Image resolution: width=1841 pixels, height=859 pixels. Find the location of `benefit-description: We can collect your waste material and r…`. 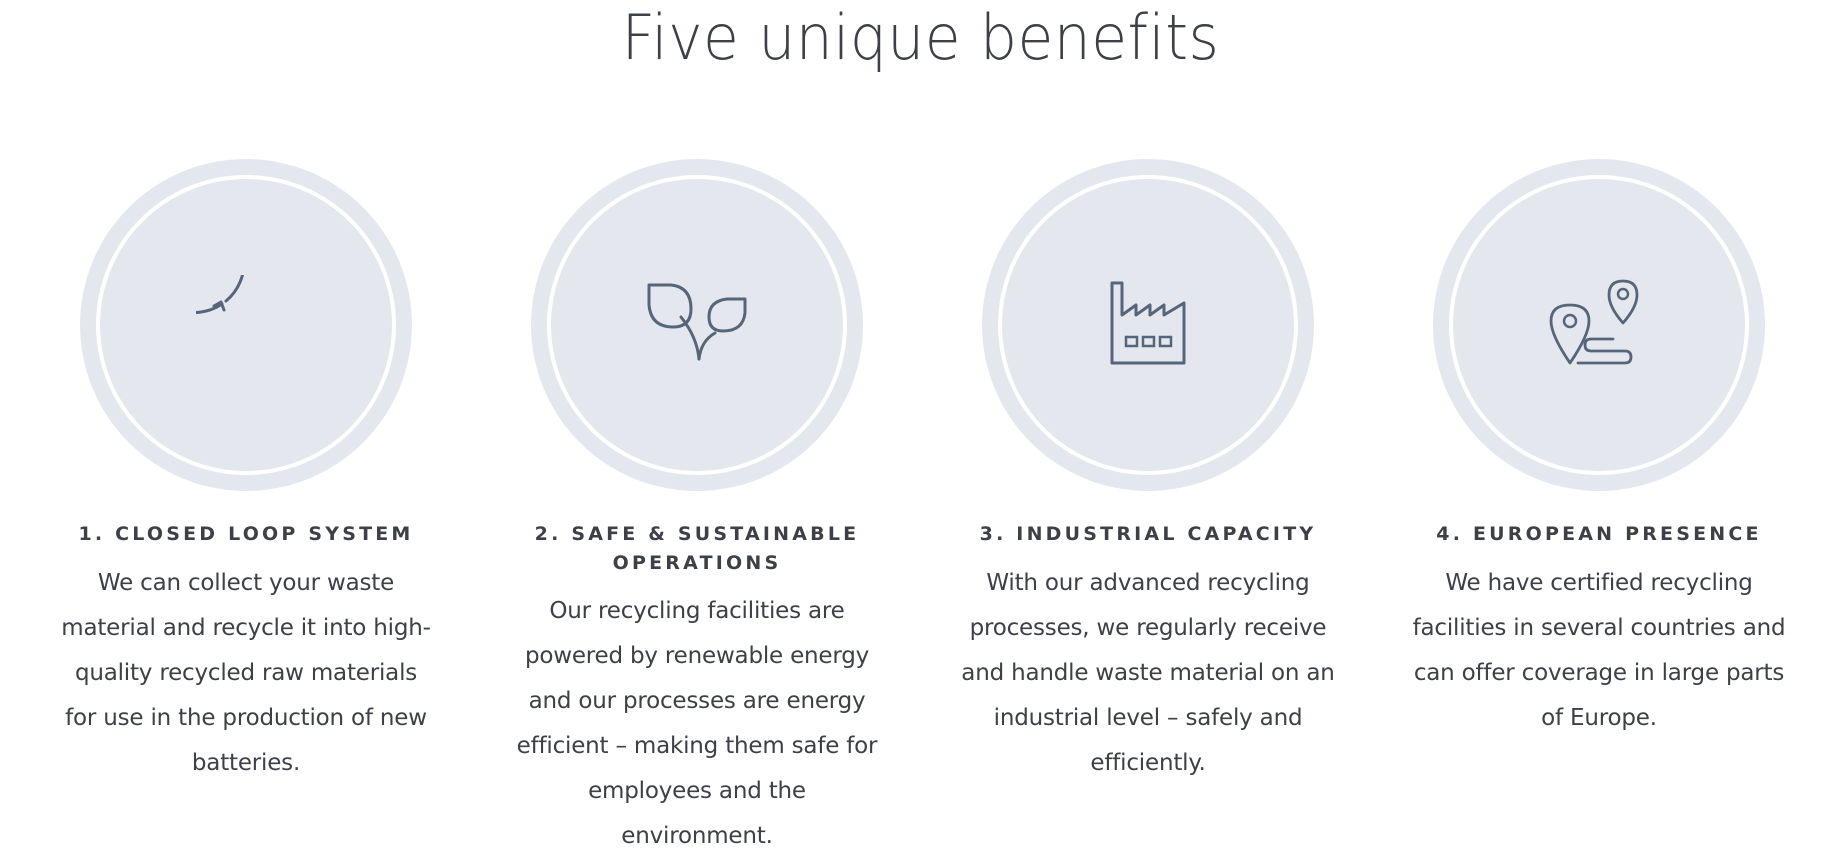

benefit-description: We can collect your waste material and r… is located at coordinates (246, 673).